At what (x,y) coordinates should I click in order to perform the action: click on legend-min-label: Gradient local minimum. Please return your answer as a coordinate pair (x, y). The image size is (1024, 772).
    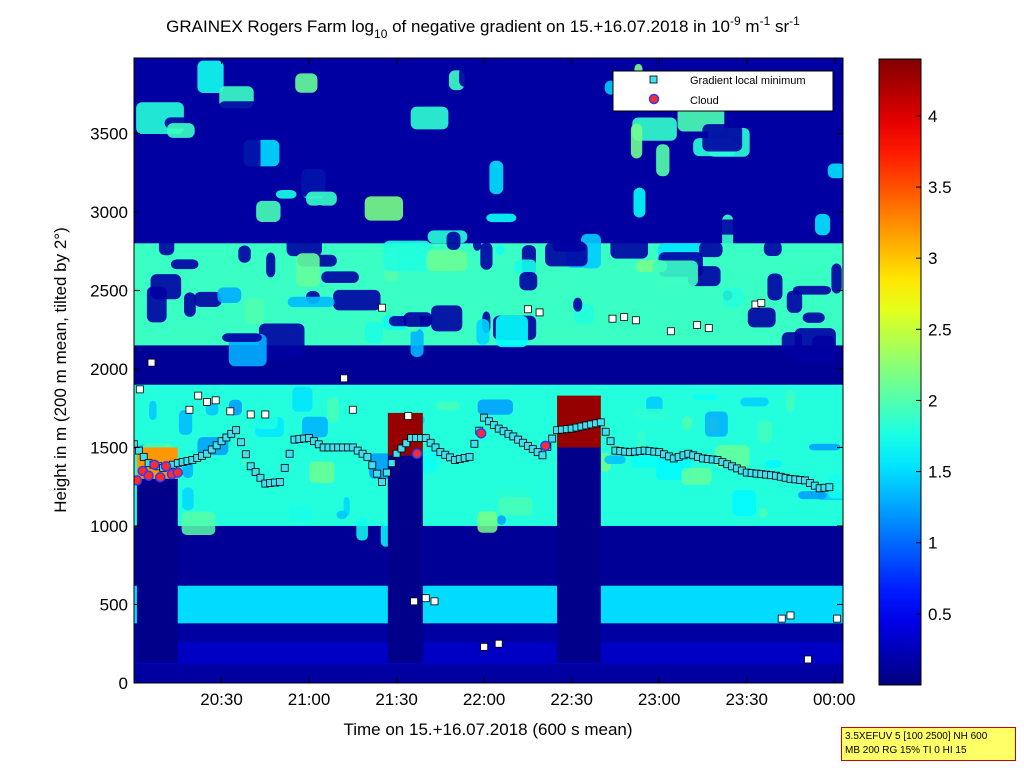
    Looking at the image, I should click on (748, 81).